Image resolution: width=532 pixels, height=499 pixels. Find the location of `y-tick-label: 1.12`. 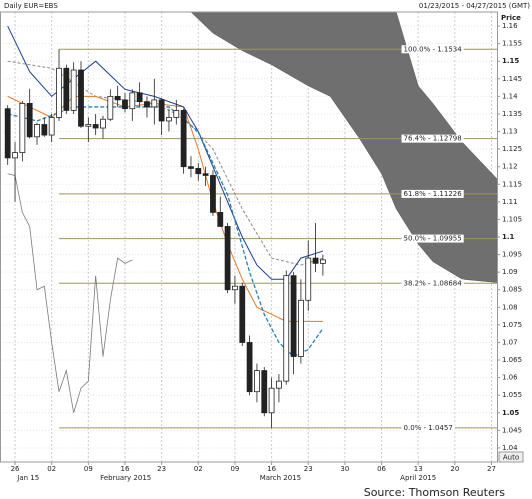

y-tick-label: 1.12 is located at coordinates (510, 167).